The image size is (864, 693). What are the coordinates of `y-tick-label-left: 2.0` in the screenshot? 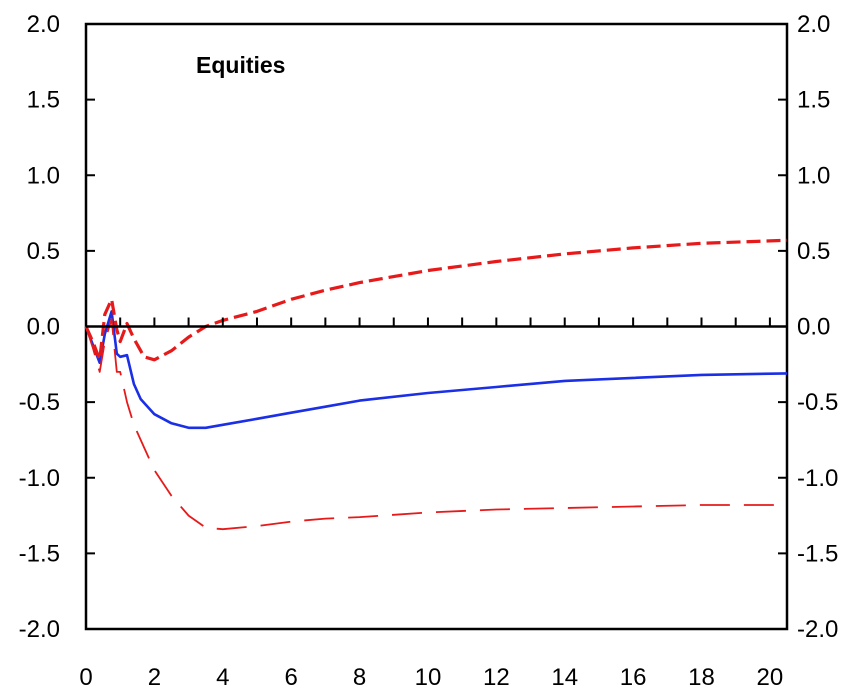 It's located at (43, 24).